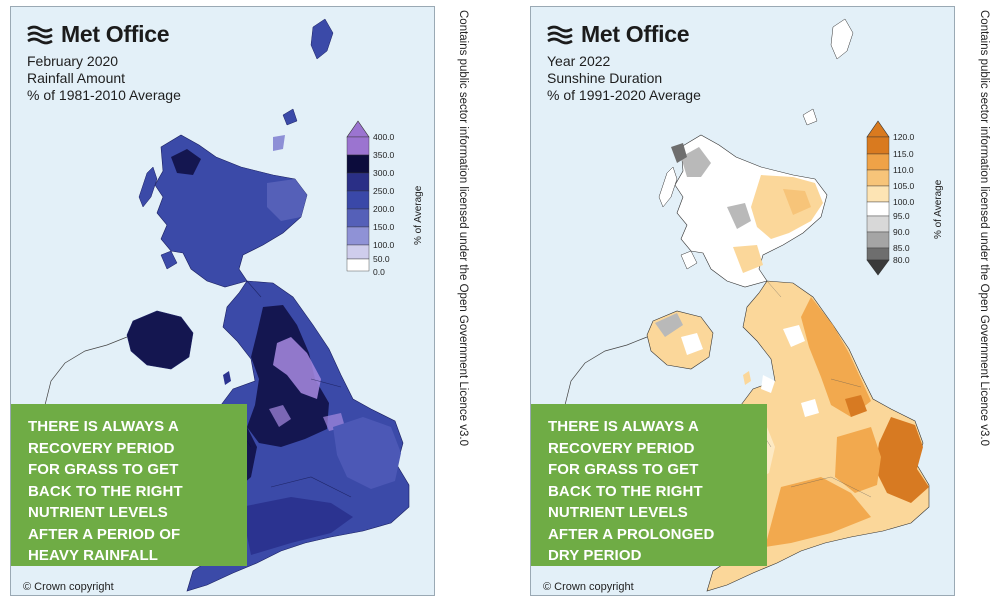 This screenshot has height=600, width=1000. Describe the element at coordinates (901, 260) in the screenshot. I see `legend-tick: 80.0` at that location.